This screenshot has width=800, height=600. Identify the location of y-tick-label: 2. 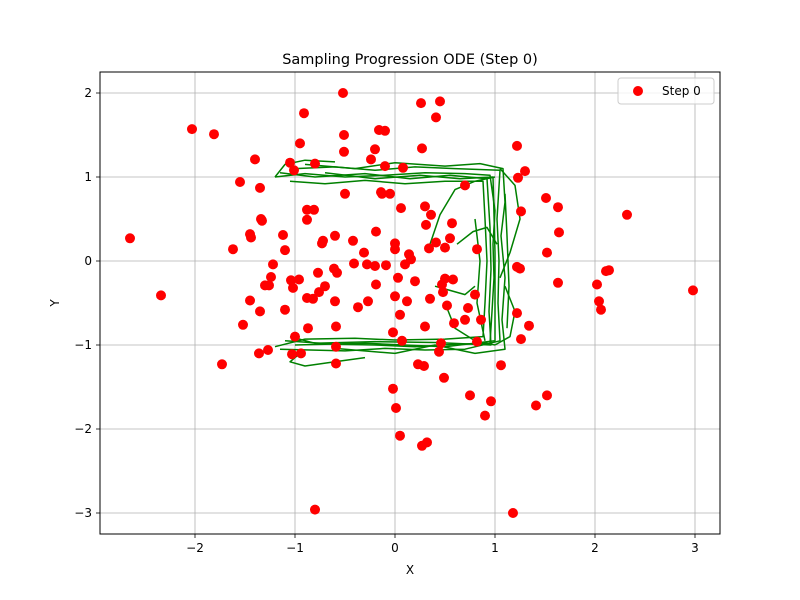
(88, 93).